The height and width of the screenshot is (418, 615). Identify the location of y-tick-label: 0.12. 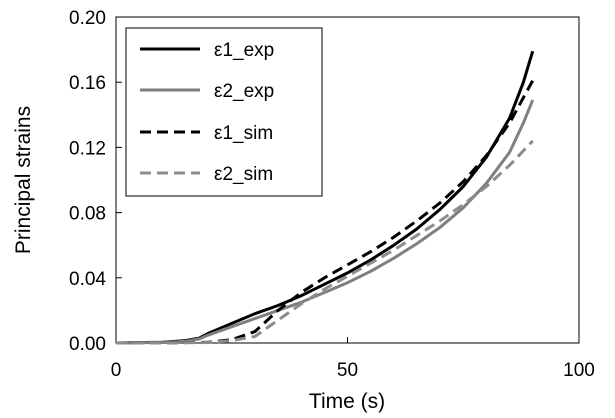
(87, 148).